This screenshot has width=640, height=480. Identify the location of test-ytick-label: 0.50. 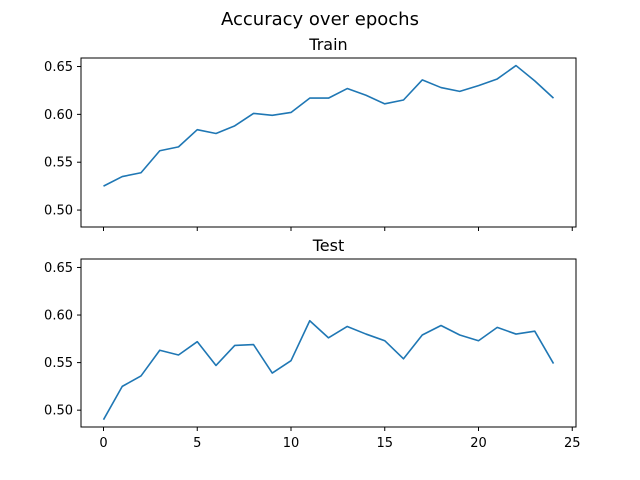
(58, 411).